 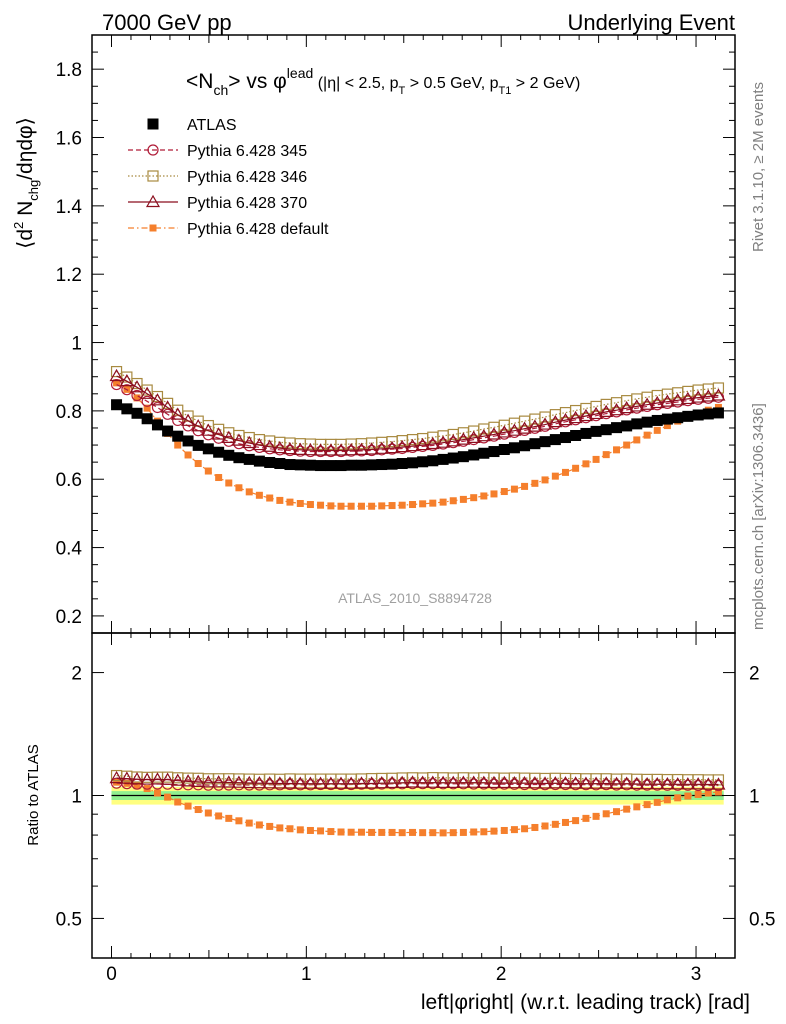 I want to click on legend-entry: Pythia 6.428 default, so click(x=228, y=229).